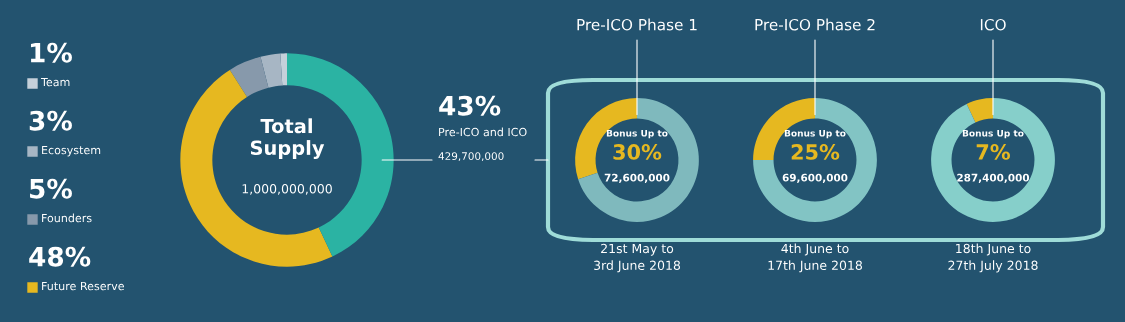 The image size is (1125, 322). Describe the element at coordinates (815, 24) in the screenshot. I see `chart-title: Pre-ICO Phase 2` at that location.